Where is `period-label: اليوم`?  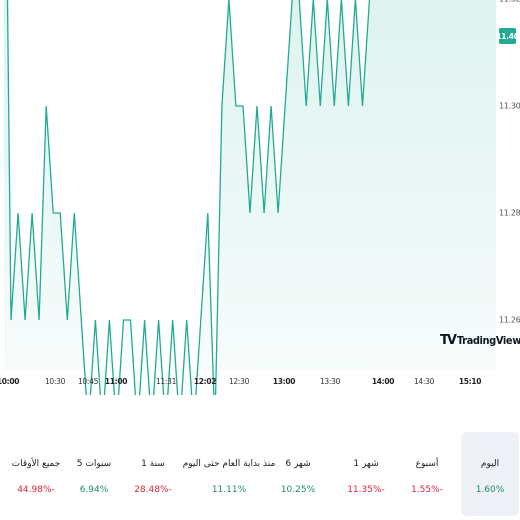 period-label: اليوم is located at coordinates (490, 464).